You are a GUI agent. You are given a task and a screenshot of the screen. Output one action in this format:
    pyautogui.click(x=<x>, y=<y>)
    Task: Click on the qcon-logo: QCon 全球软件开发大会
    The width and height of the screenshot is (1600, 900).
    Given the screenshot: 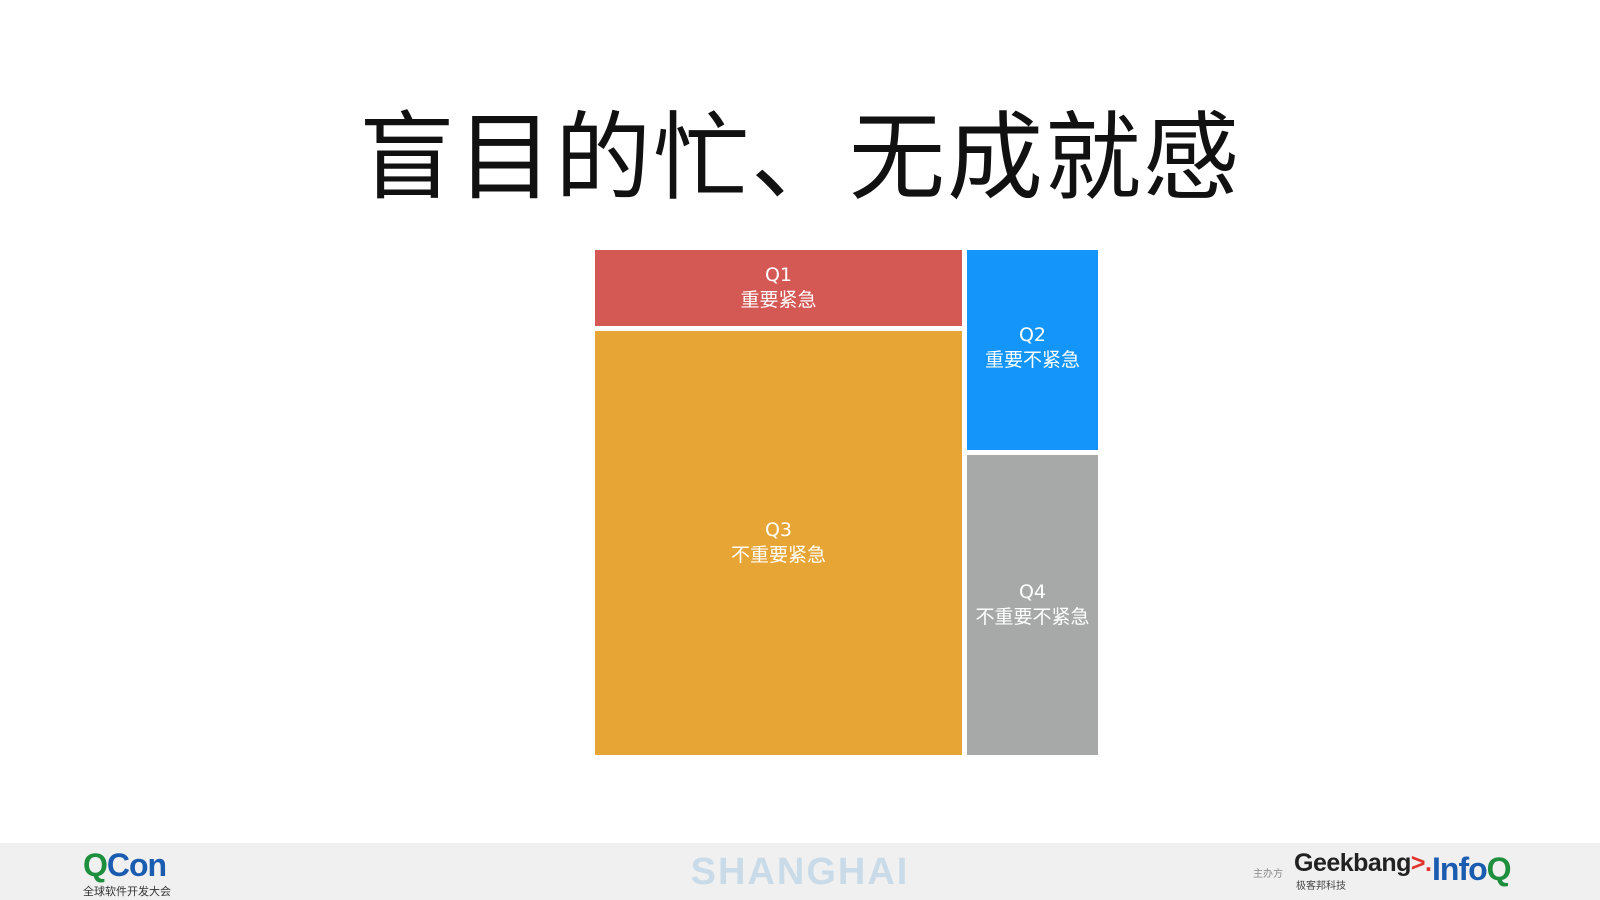 What is the action you would take?
    pyautogui.click(x=127, y=874)
    